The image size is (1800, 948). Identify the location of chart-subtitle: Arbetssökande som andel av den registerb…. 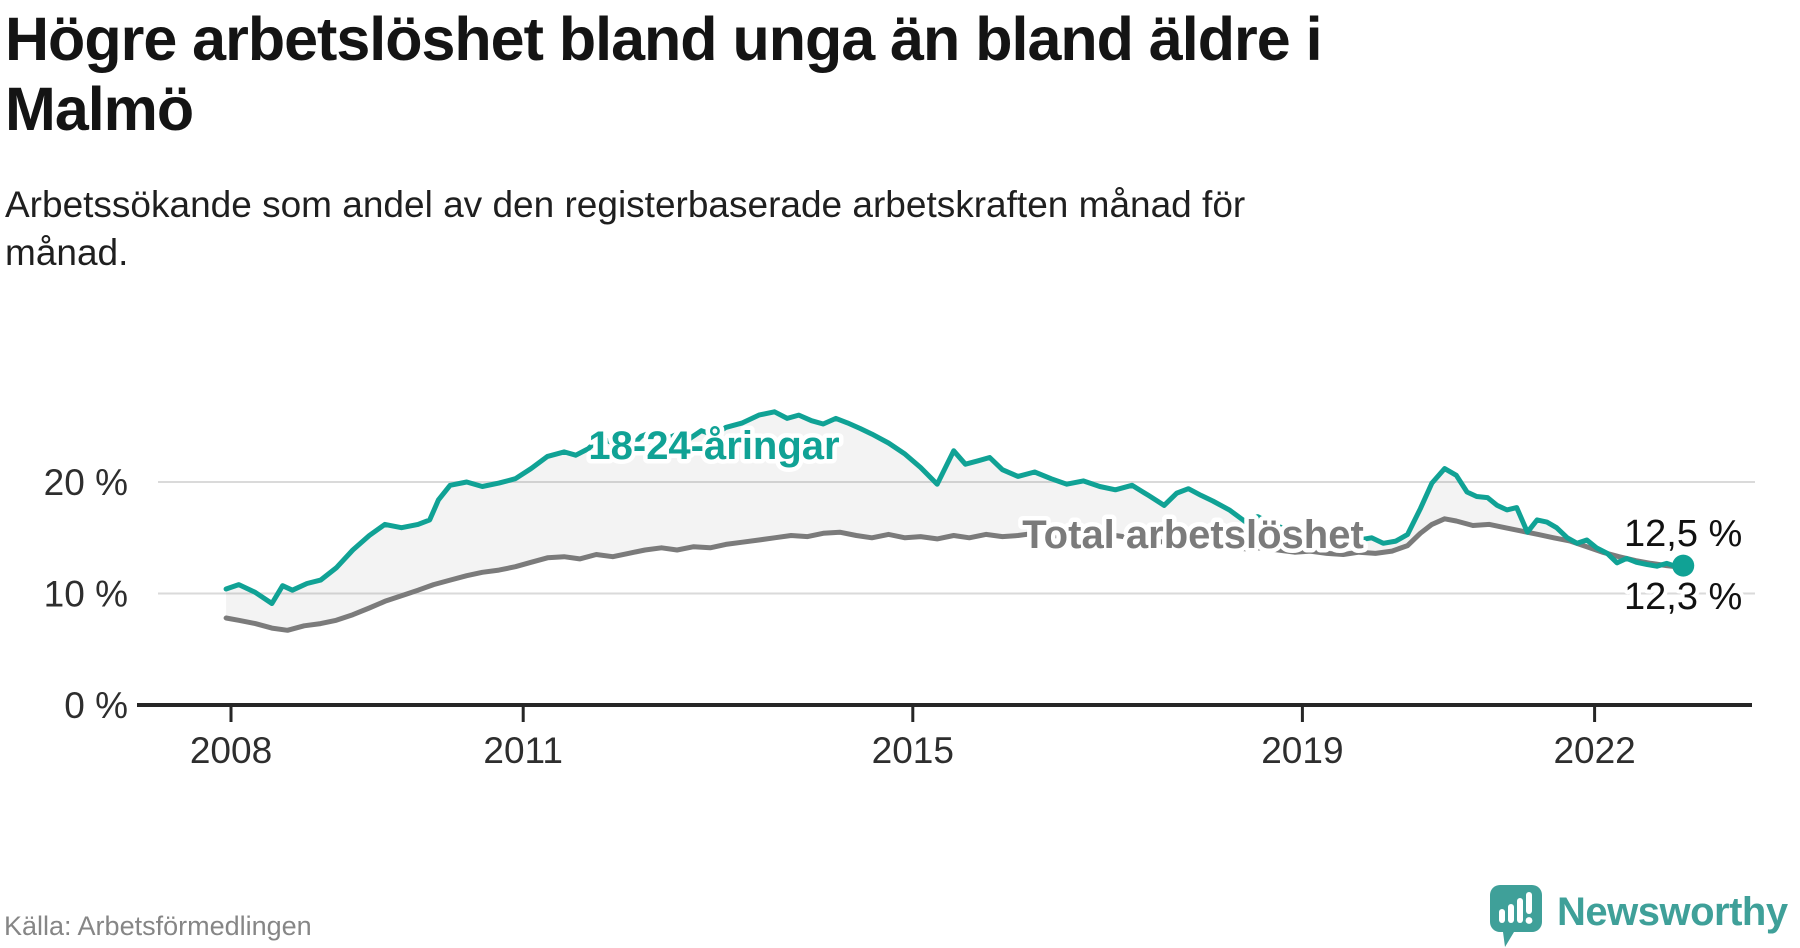
(855, 229).